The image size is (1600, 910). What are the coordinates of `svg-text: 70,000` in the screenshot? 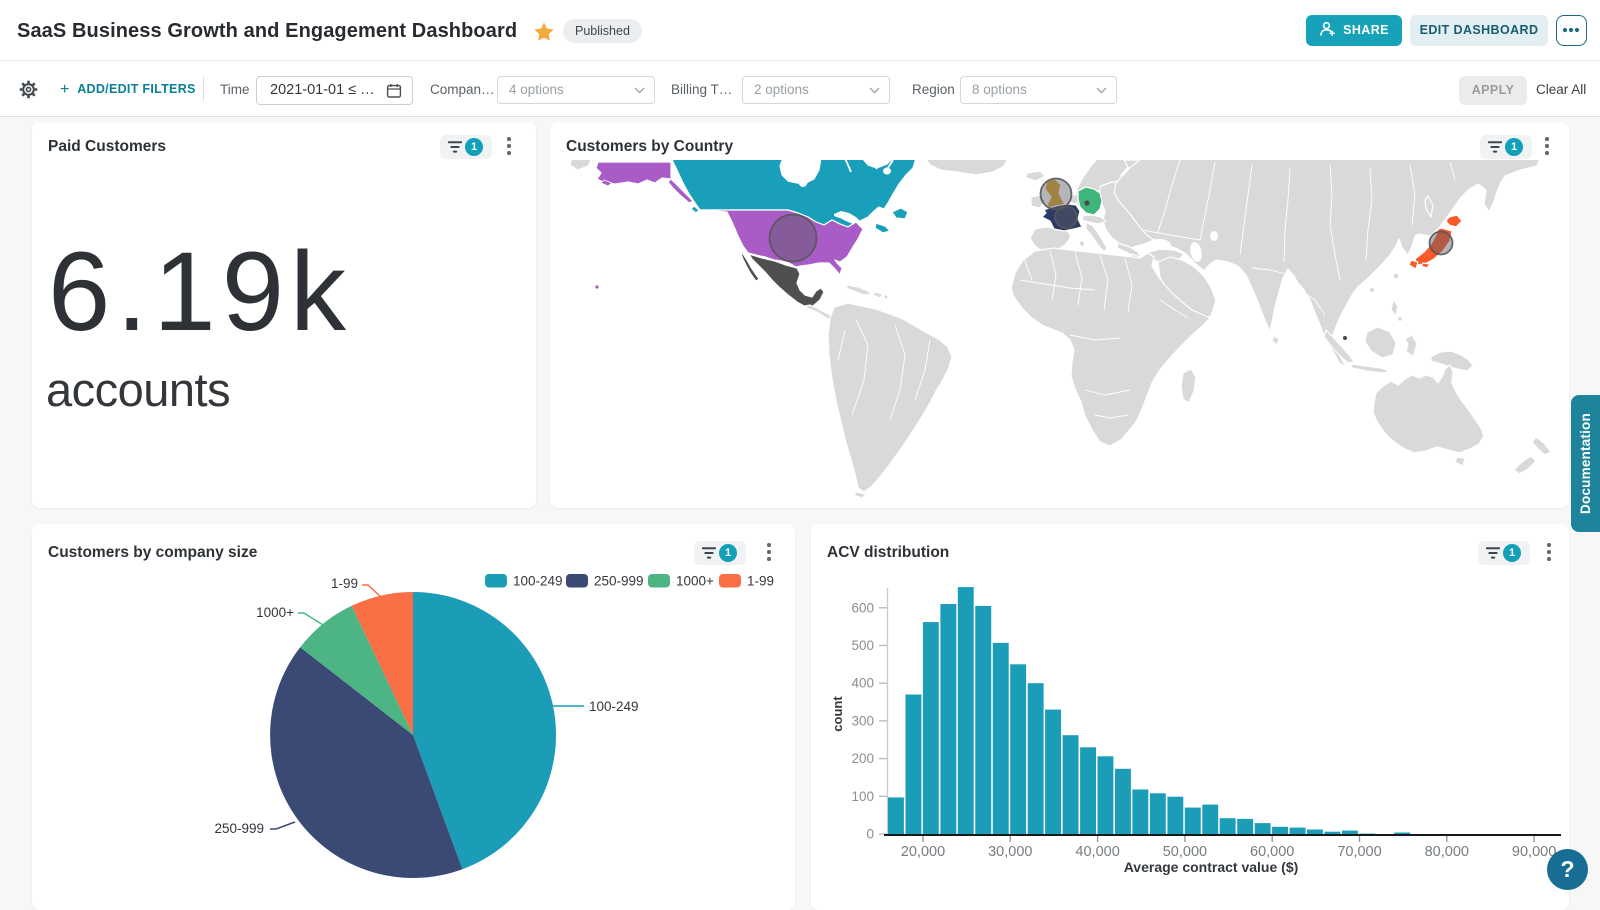 It's located at (1359, 852).